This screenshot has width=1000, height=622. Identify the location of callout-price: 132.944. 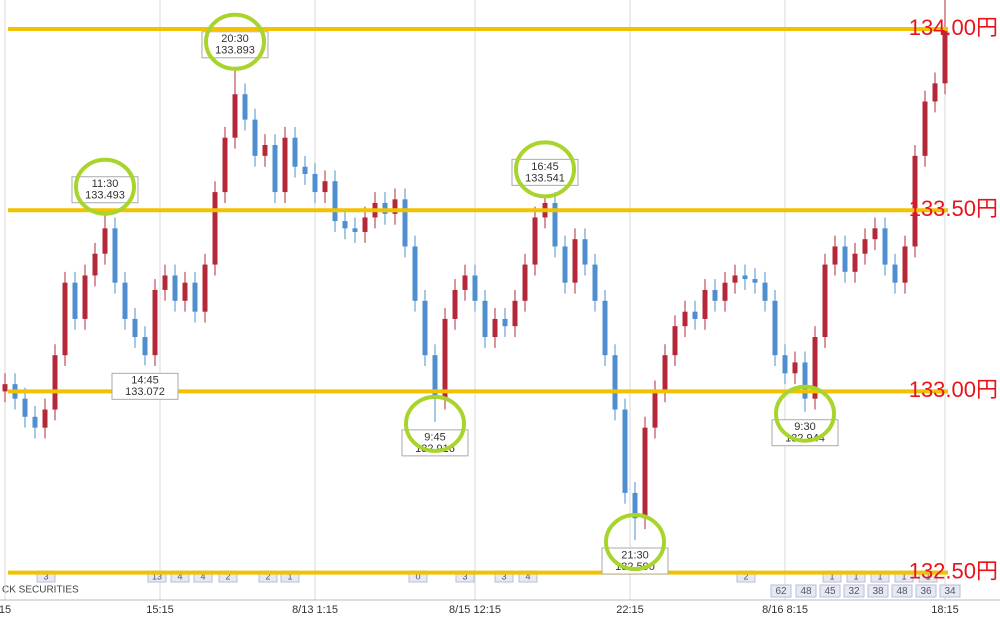
(805, 439).